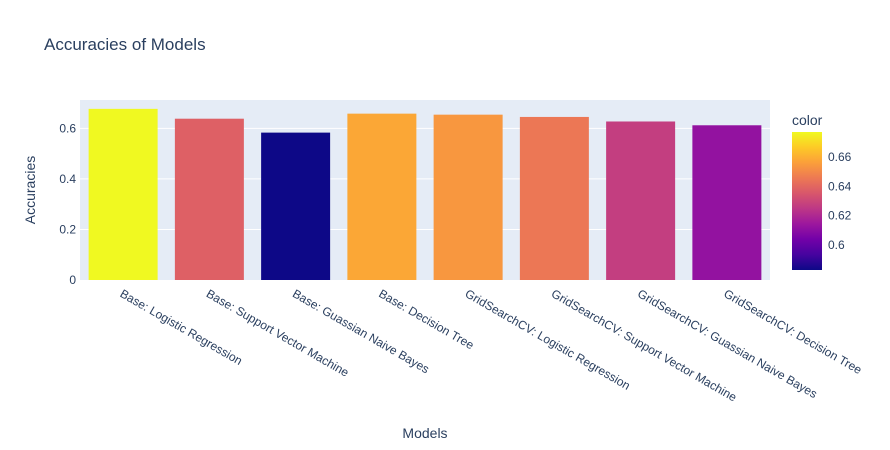 The height and width of the screenshot is (450, 890). Describe the element at coordinates (67, 229) in the screenshot. I see `y-tick-label: 0.2` at that location.